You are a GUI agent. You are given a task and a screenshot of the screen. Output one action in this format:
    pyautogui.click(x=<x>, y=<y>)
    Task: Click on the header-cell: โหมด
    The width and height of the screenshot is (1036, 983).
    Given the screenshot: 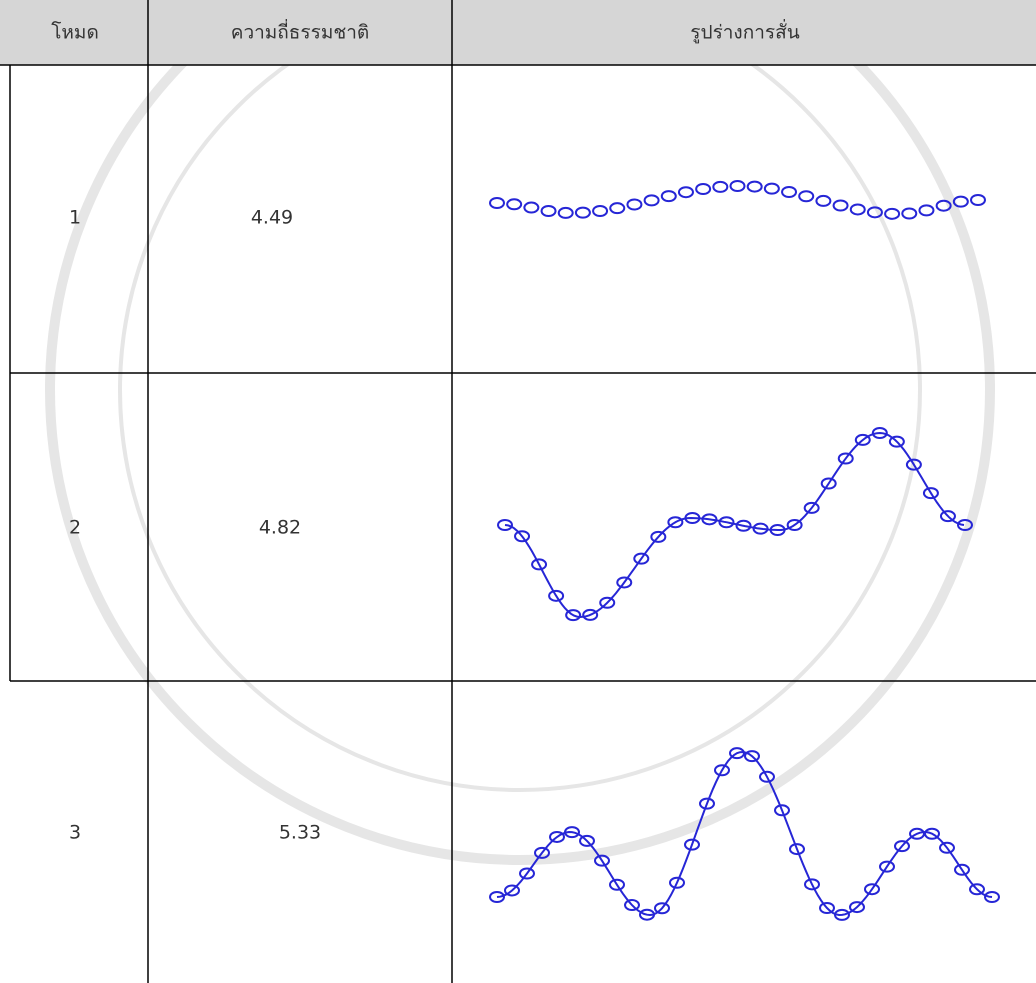 What is the action you would take?
    pyautogui.click(x=75, y=32)
    